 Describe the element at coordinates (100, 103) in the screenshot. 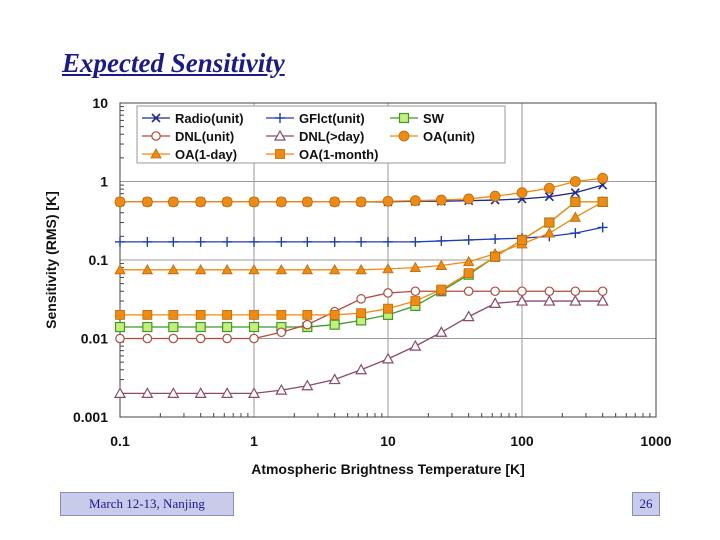

I see `y-tick-label: 10` at that location.